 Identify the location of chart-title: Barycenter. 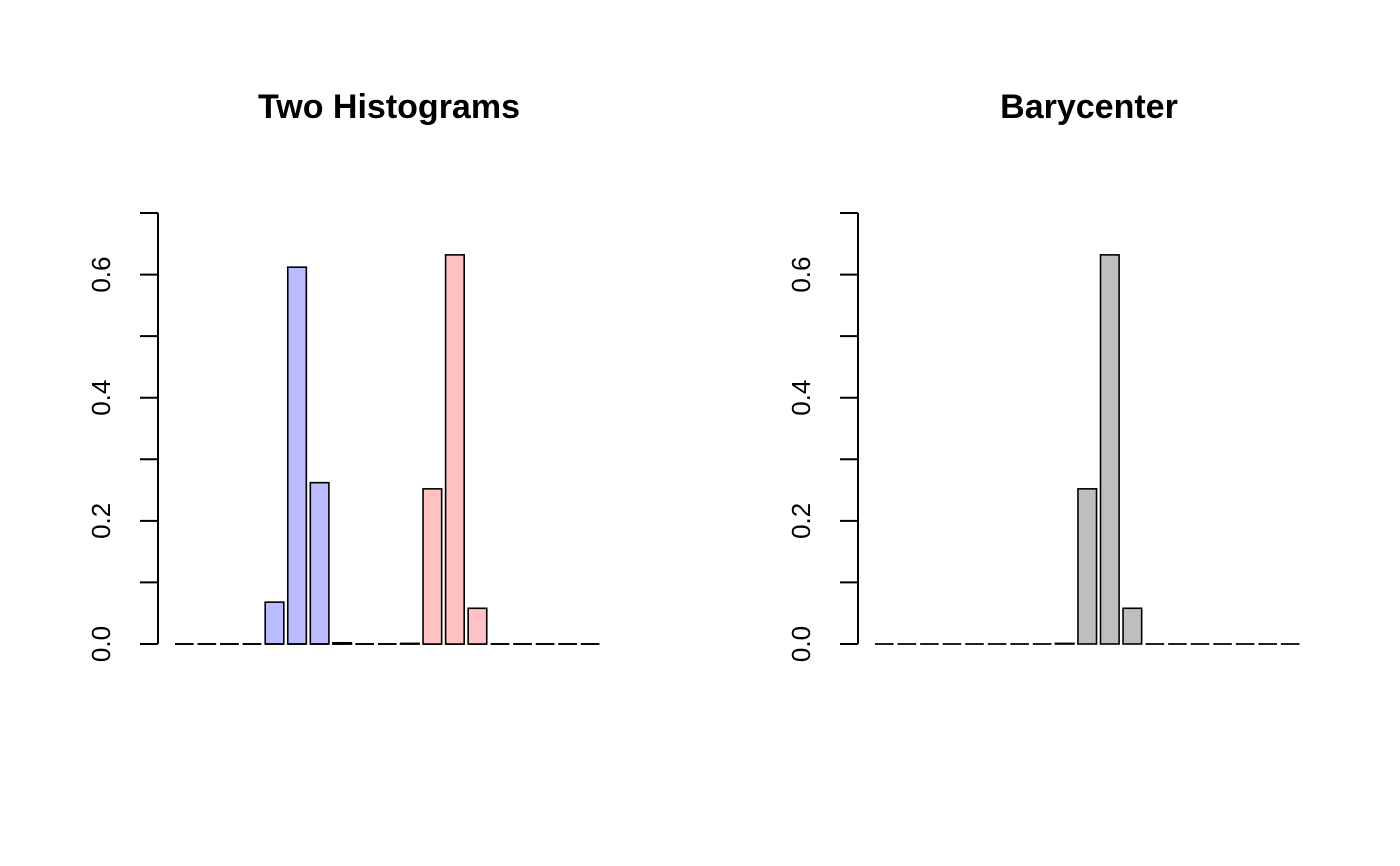
(1089, 107).